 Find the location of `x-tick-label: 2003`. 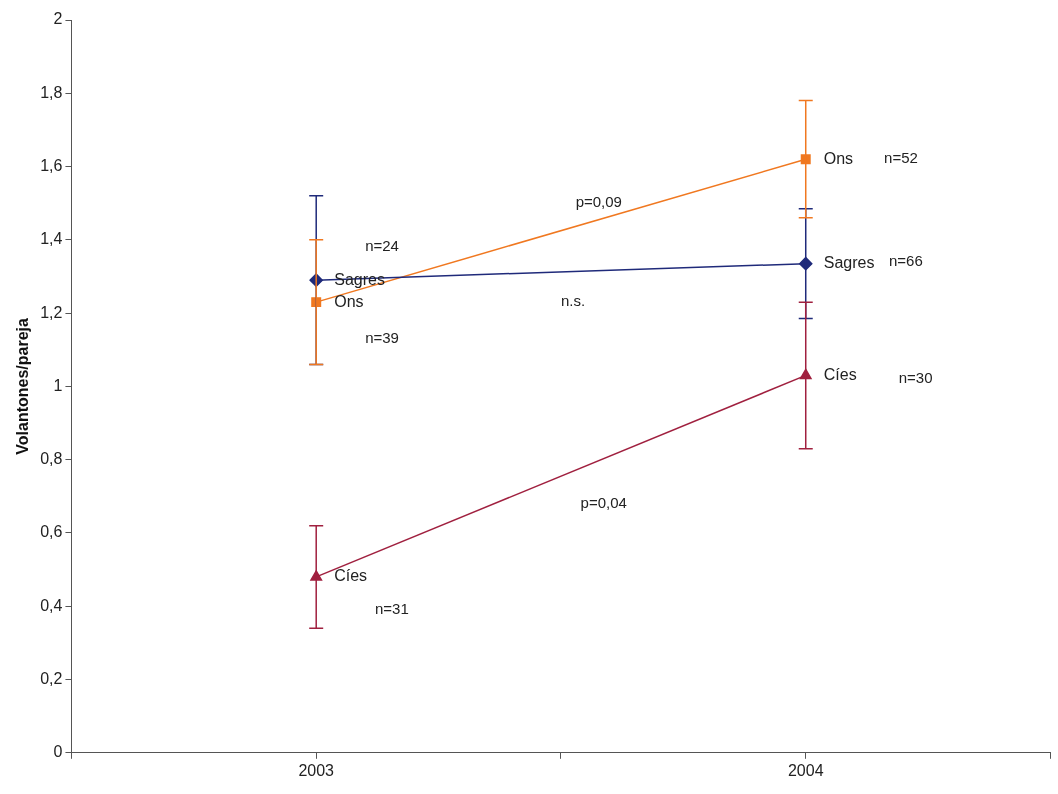

x-tick-label: 2003 is located at coordinates (316, 770).